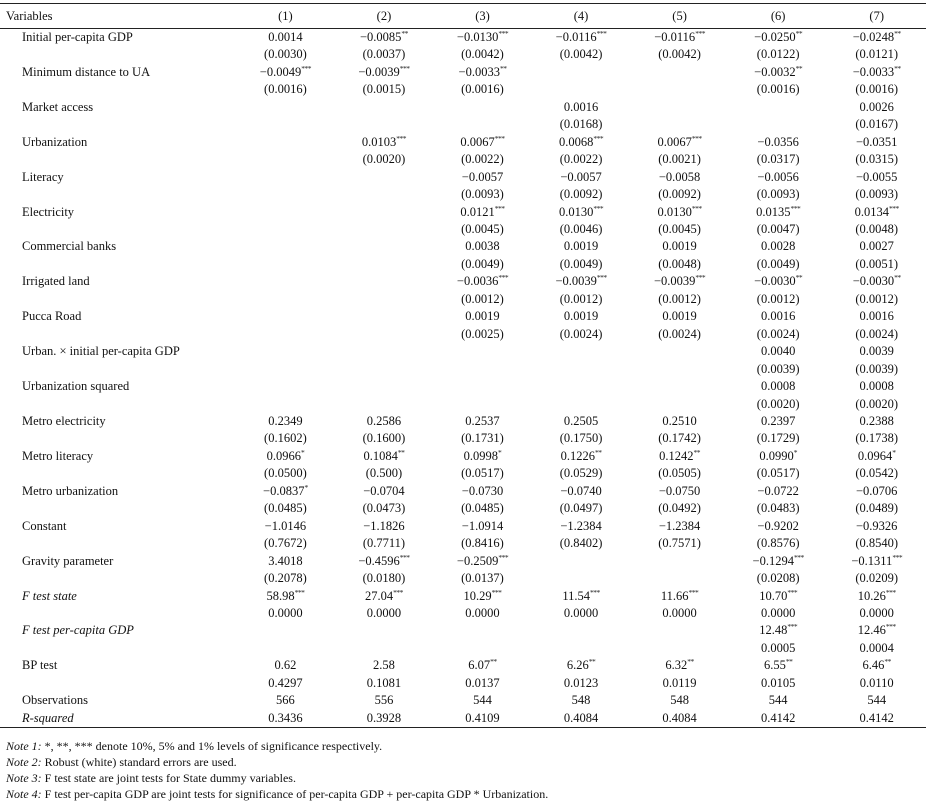  I want to click on cell-value: 0.1242, so click(676, 455).